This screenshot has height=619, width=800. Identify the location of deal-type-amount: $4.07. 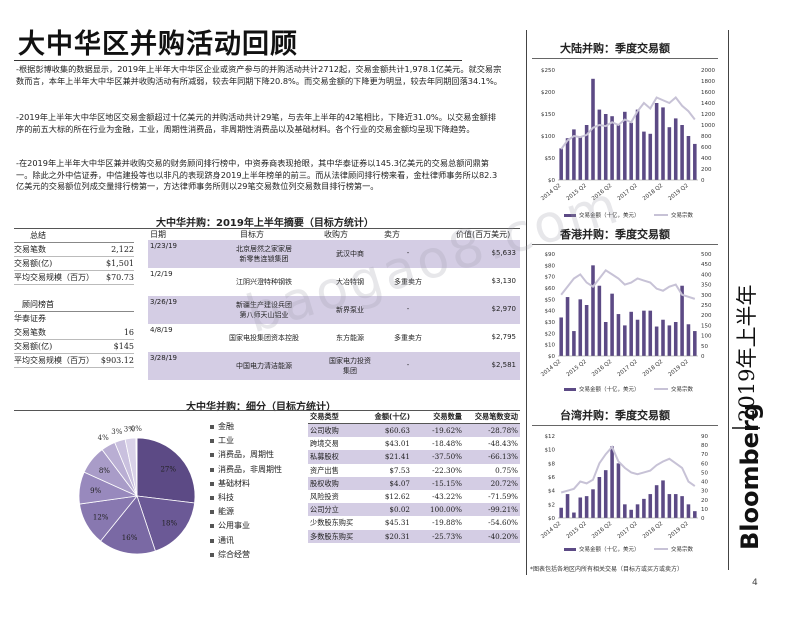
(399, 483).